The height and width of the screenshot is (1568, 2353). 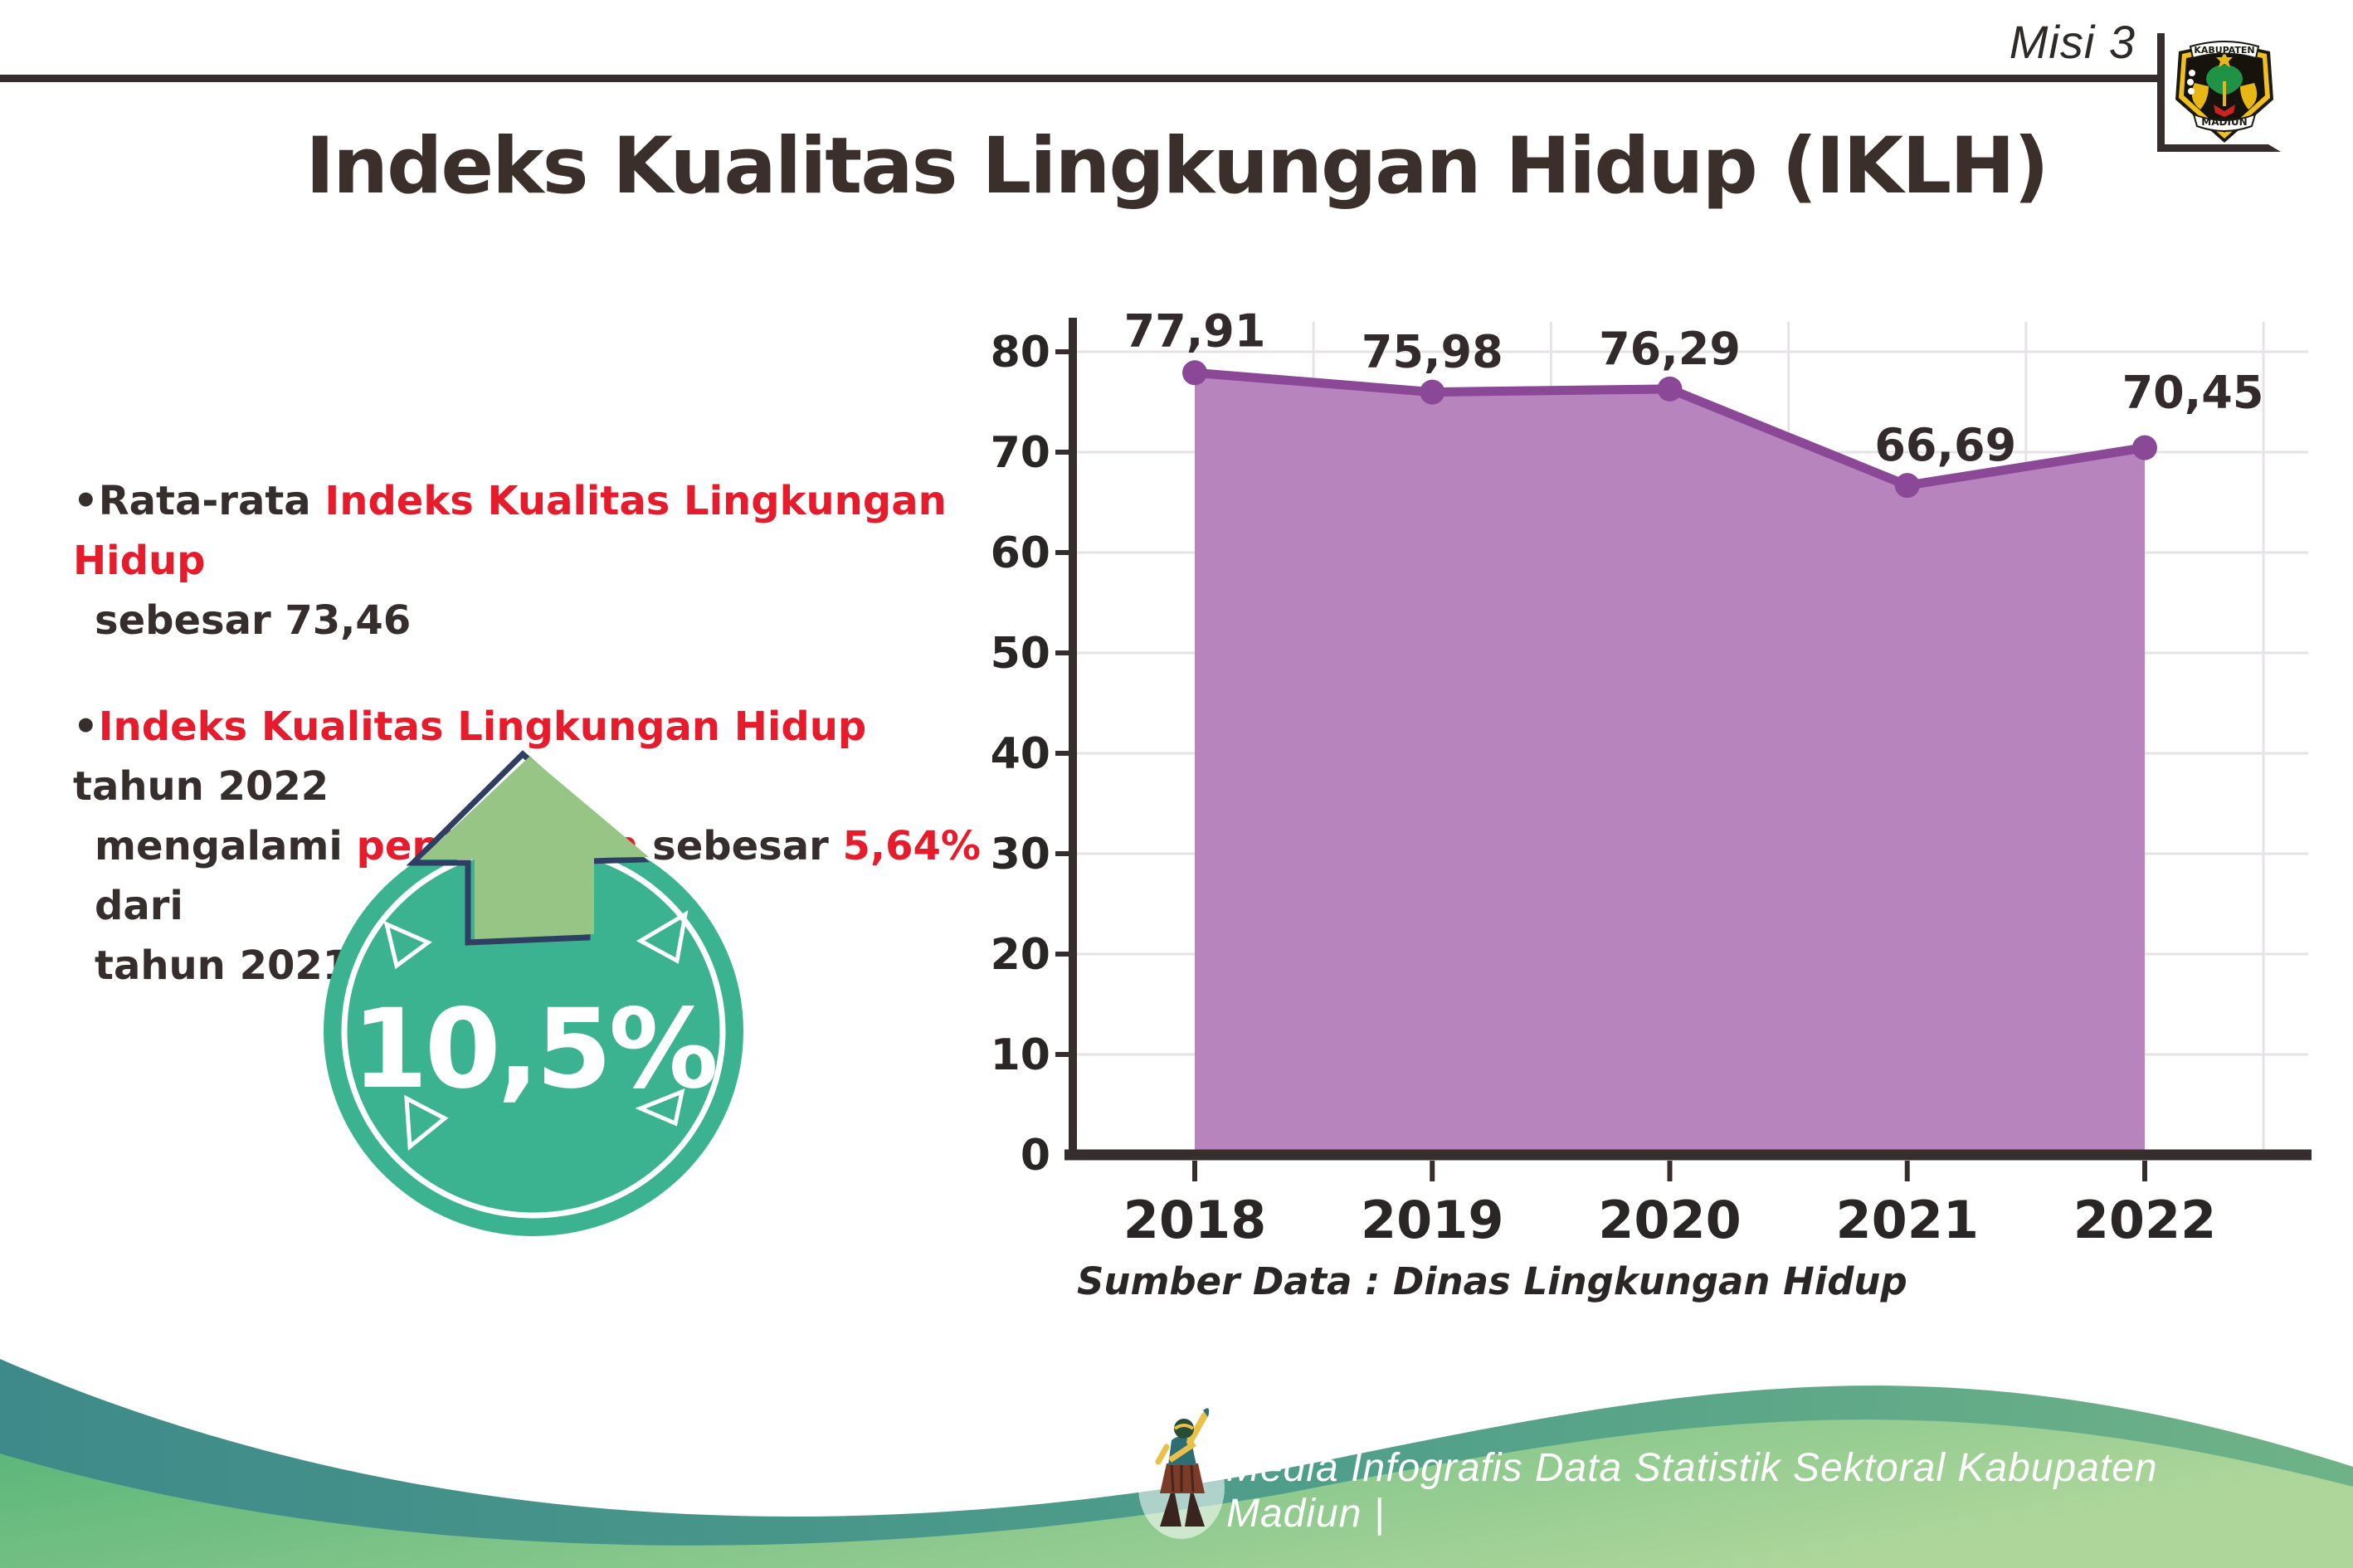 I want to click on footer-wave-green, so click(x=1176, y=1493).